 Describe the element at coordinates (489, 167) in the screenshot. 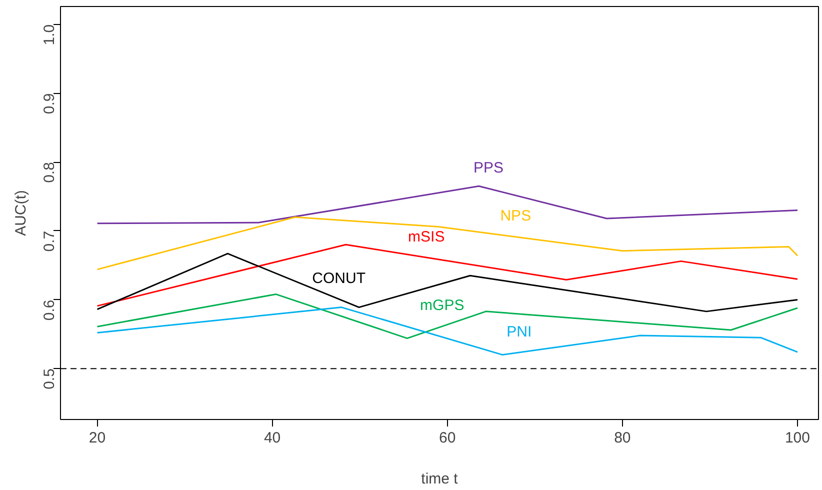

I see `series-label: PPS` at that location.